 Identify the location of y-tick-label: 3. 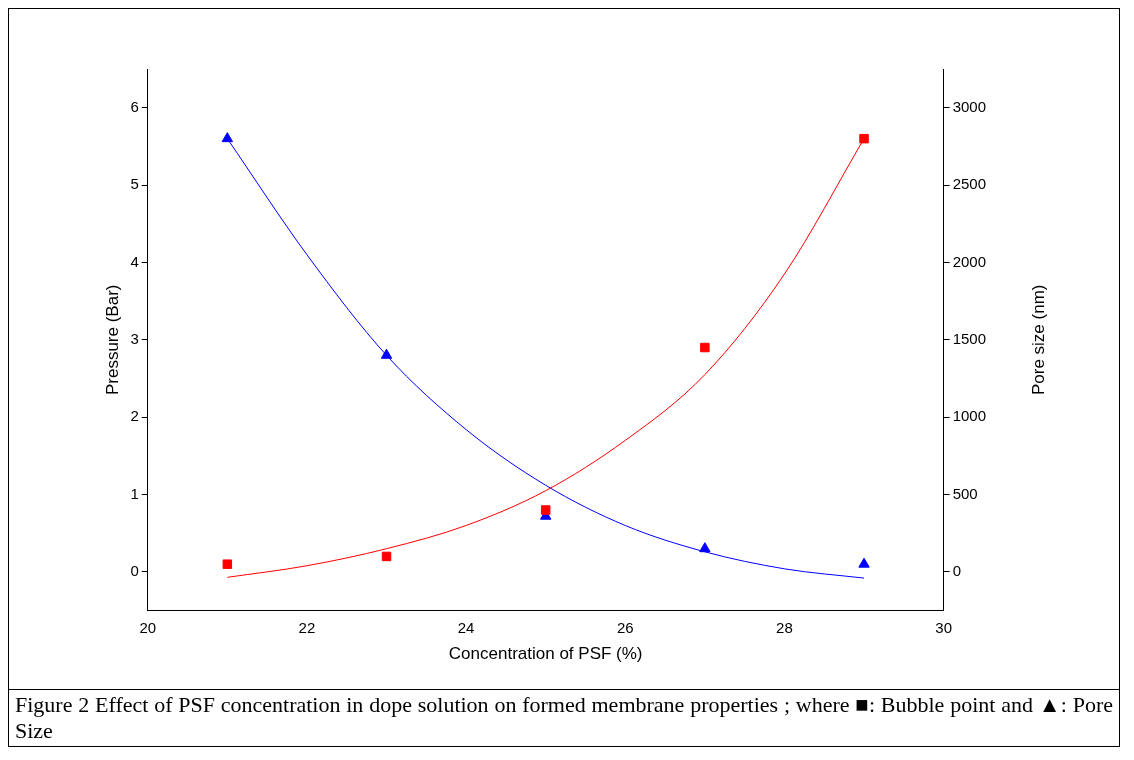
(134, 338).